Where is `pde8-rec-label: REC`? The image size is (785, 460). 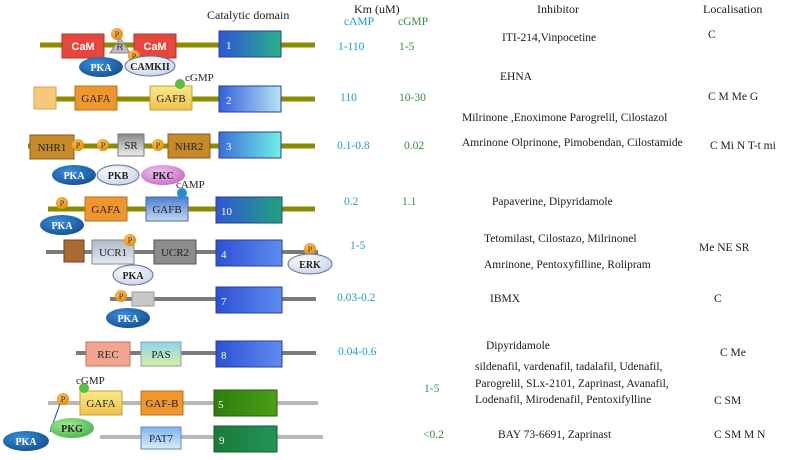 pde8-rec-label: REC is located at coordinates (107, 355).